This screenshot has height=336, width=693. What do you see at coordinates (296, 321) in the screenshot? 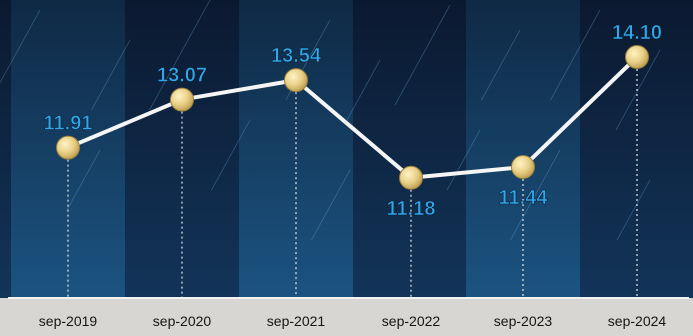
I see `x-tick-label-sep-2021: sep-2021` at bounding box center [296, 321].